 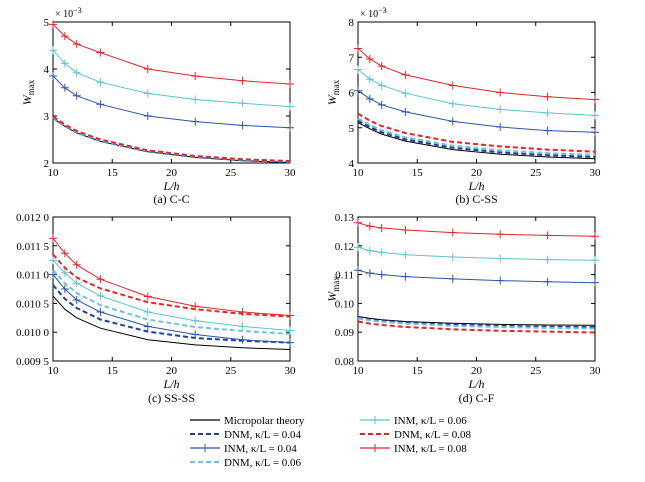 What do you see at coordinates (171, 199) in the screenshot?
I see `panel-caption: (a) C-C` at bounding box center [171, 199].